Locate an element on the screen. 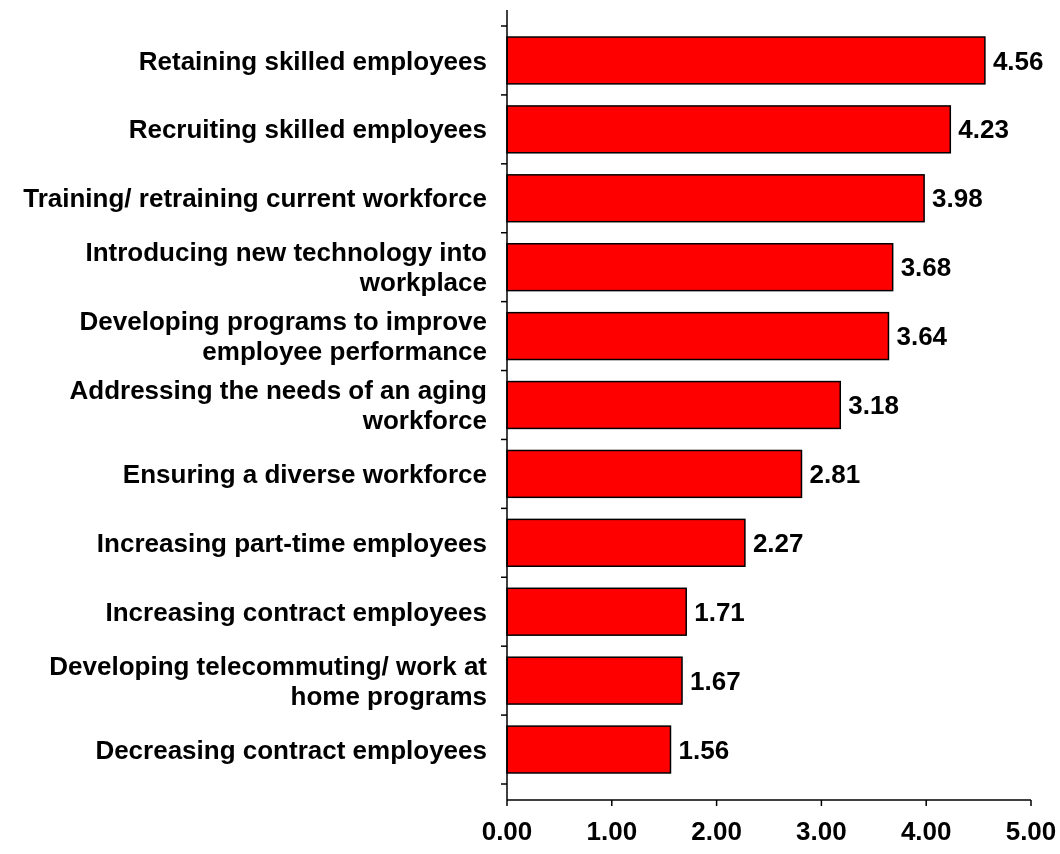 This screenshot has width=1060, height=854. y-tick-label: Retaining skilled employees is located at coordinates (312, 60).